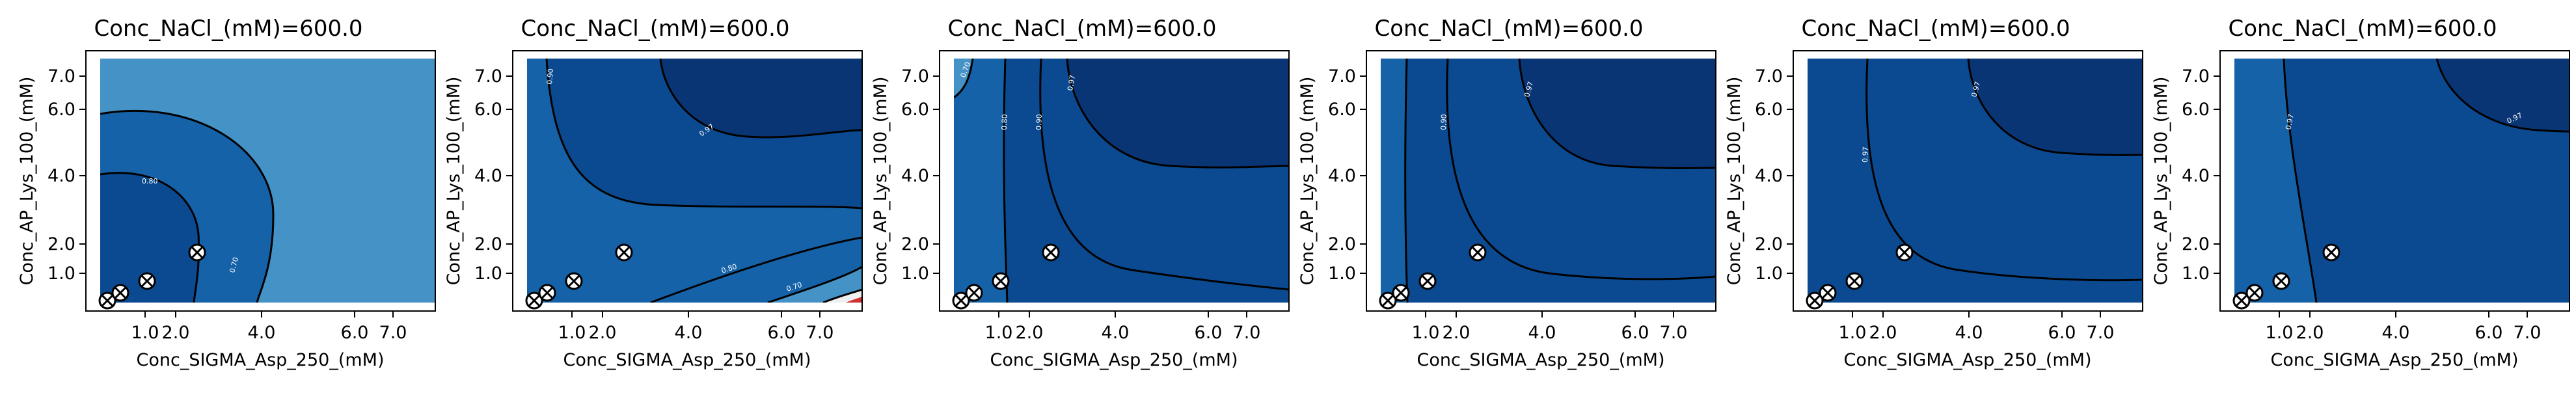 This screenshot has width=2576, height=393. What do you see at coordinates (854, 300) in the screenshot?
I see `region-lowest` at bounding box center [854, 300].